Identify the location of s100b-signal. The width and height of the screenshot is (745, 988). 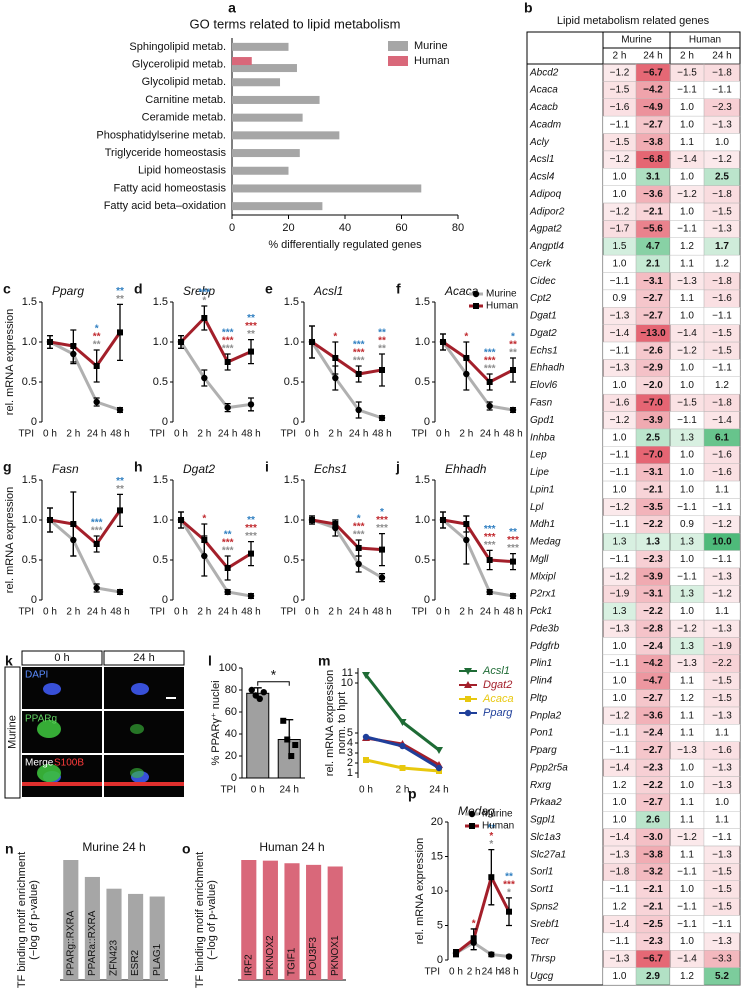
(62, 784).